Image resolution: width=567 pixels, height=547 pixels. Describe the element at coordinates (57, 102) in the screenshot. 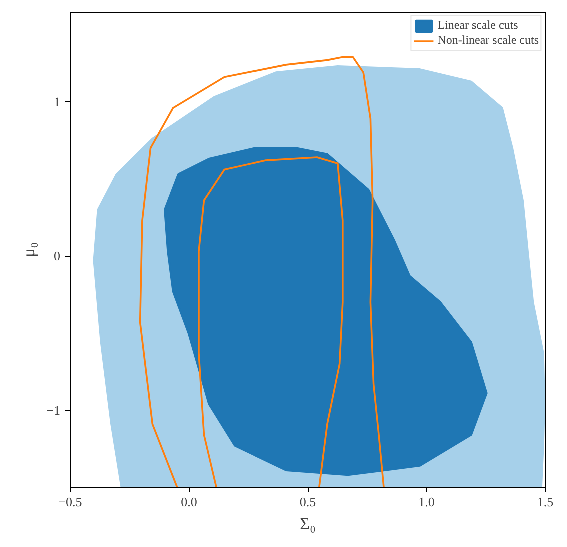

I see `y-tick-label: 1` at that location.